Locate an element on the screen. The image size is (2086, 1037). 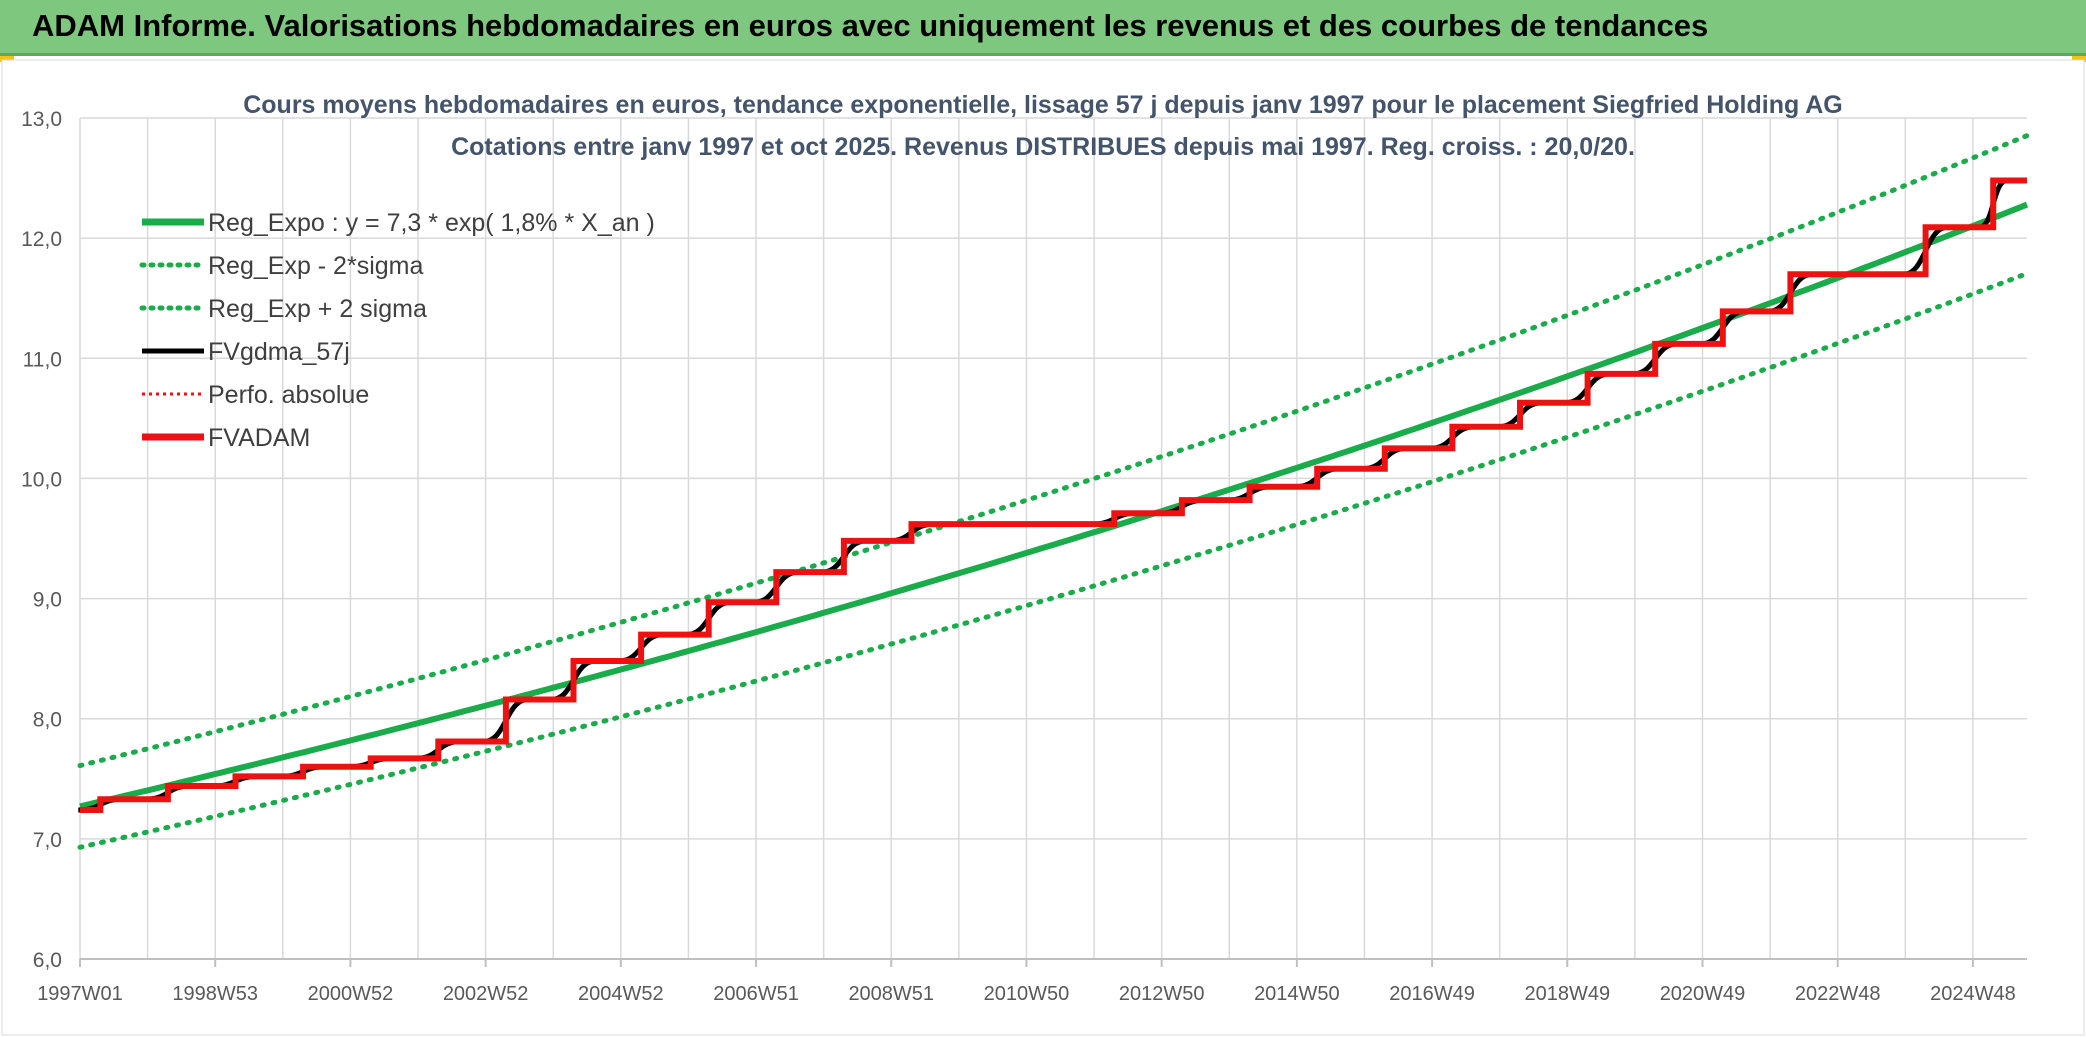
x-tick-label: 2004W52 is located at coordinates (621, 994).